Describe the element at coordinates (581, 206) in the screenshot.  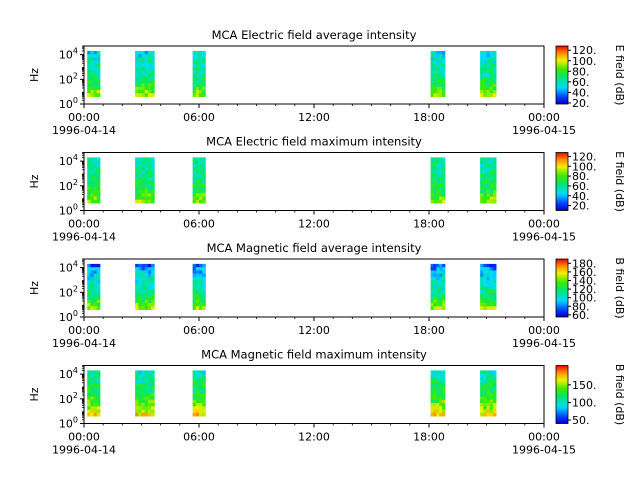
I see `colorbar-tick-label: 20.` at that location.